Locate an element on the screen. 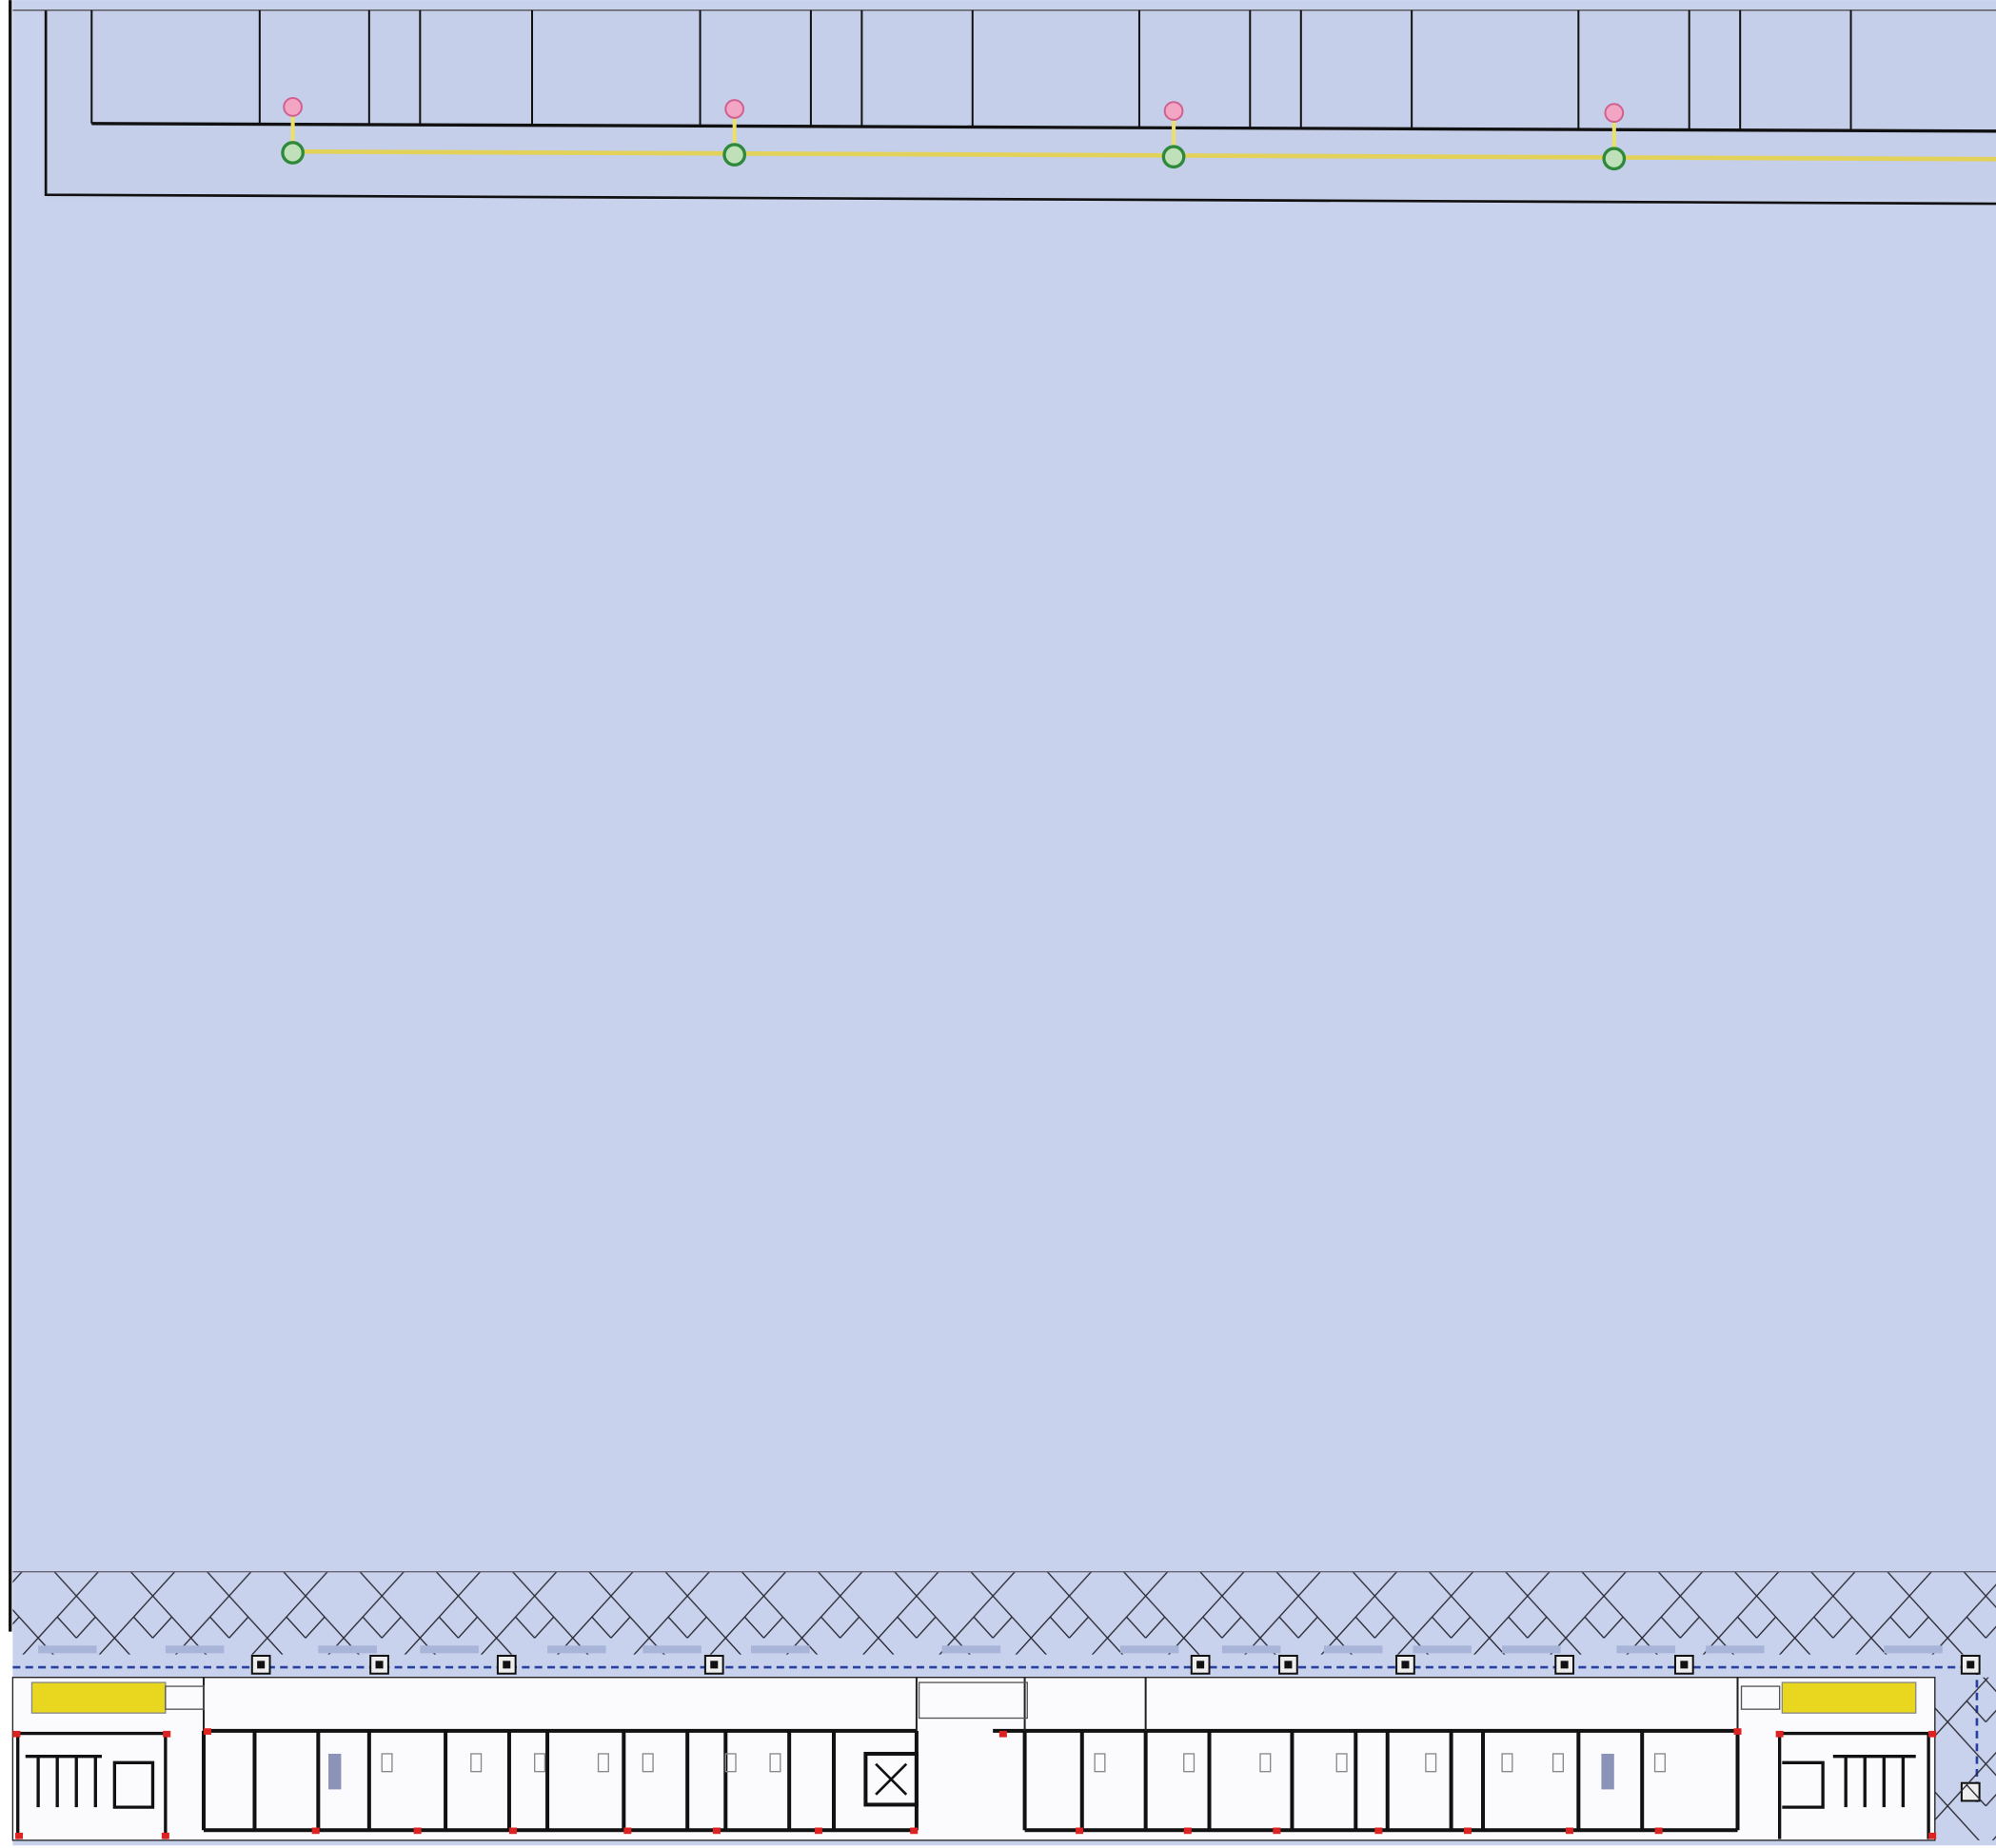  paving-band is located at coordinates (1004, 1613).